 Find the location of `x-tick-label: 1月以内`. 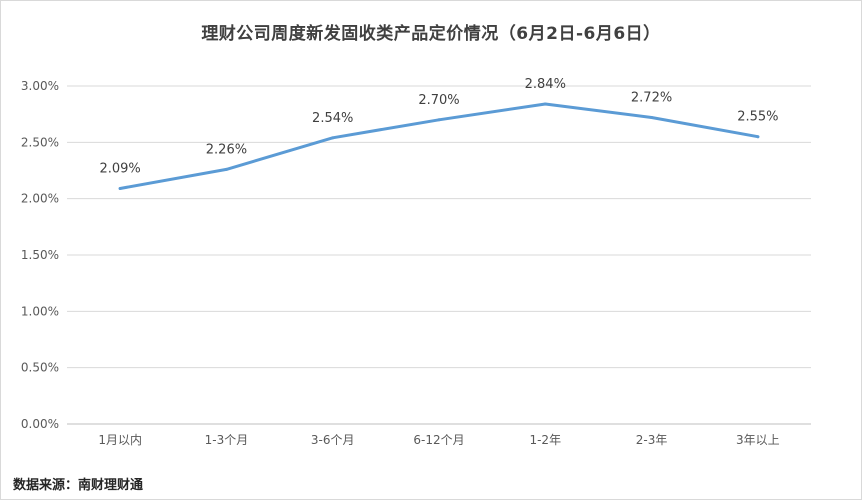

x-tick-label: 1月以内 is located at coordinates (120, 440).